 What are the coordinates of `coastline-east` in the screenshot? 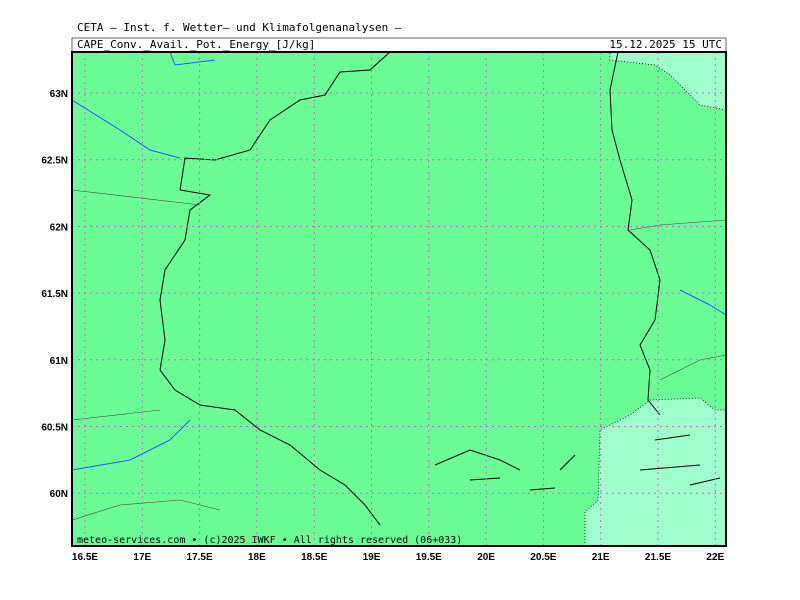 It's located at (635, 233).